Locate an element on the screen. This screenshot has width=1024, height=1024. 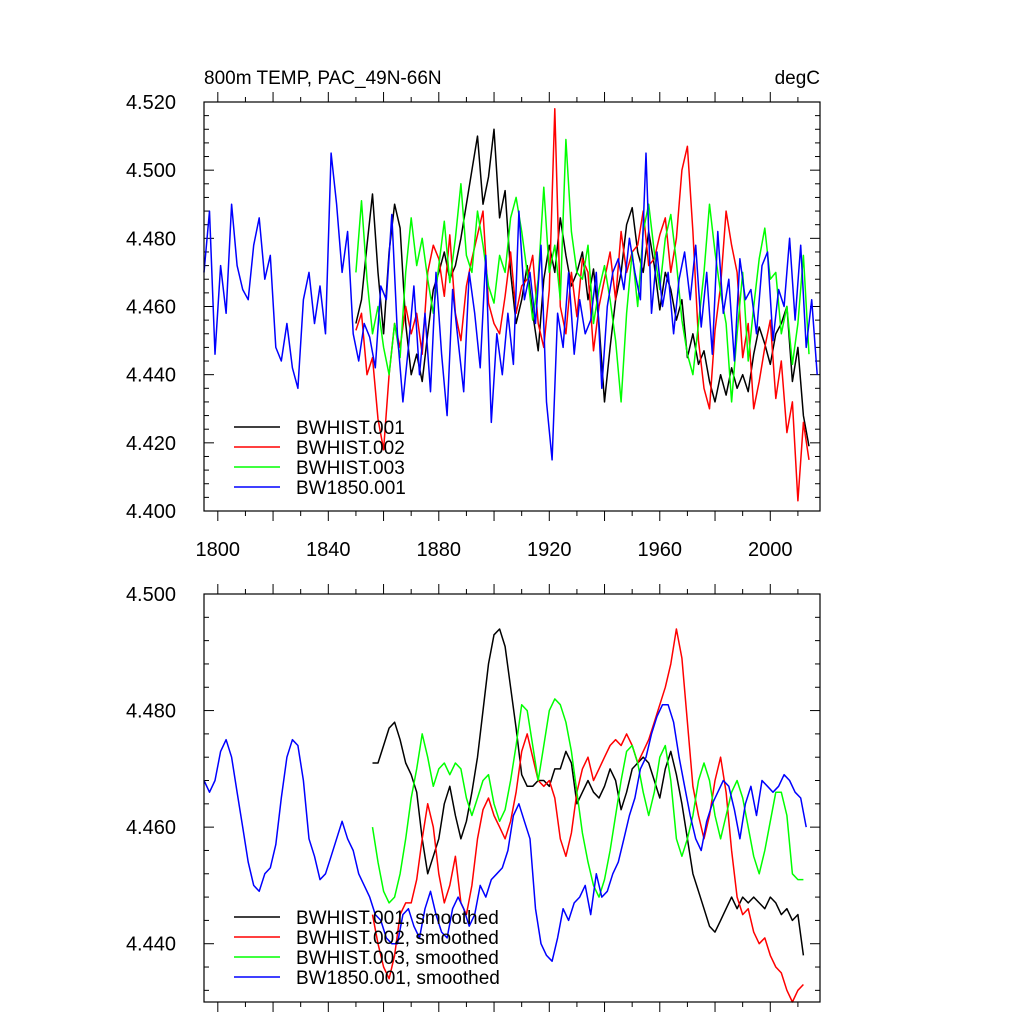
top-ytick-label: 4.480 is located at coordinates (151, 239).